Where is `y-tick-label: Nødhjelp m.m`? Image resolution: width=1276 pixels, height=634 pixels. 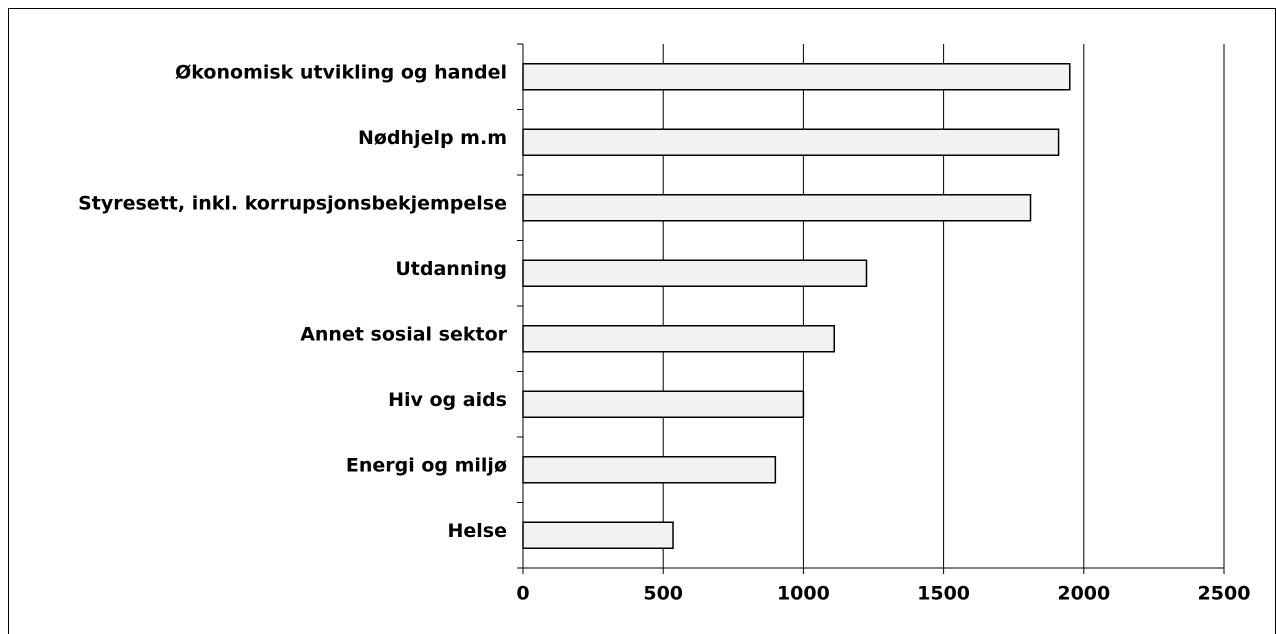 y-tick-label: Nødhjelp m.m is located at coordinates (432, 138).